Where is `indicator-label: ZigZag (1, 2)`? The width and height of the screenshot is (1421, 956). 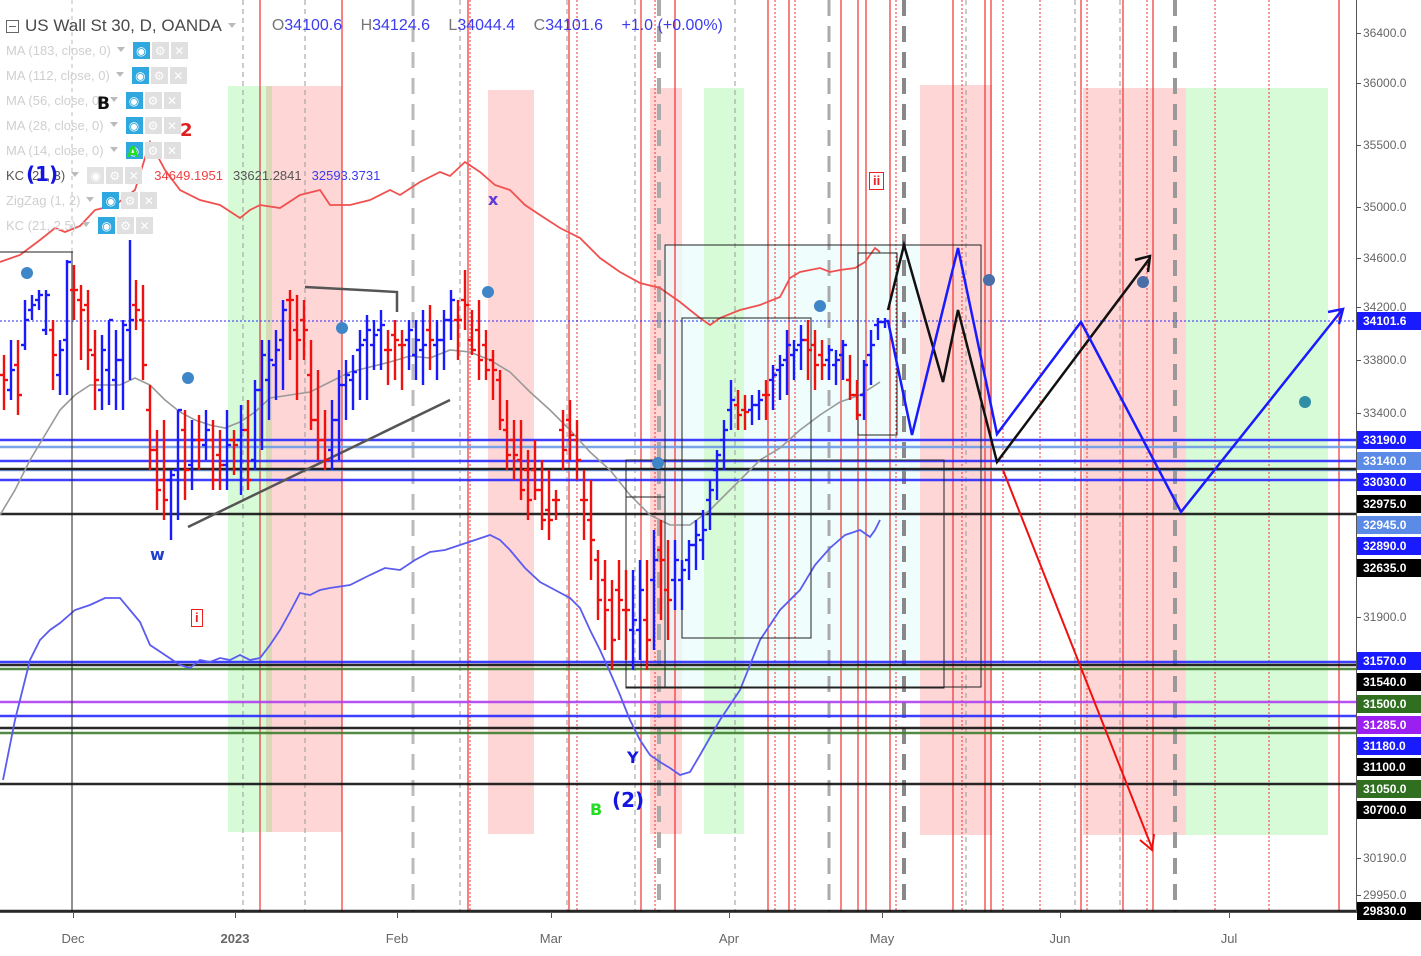 indicator-label: ZigZag (1, 2) is located at coordinates (43, 200).